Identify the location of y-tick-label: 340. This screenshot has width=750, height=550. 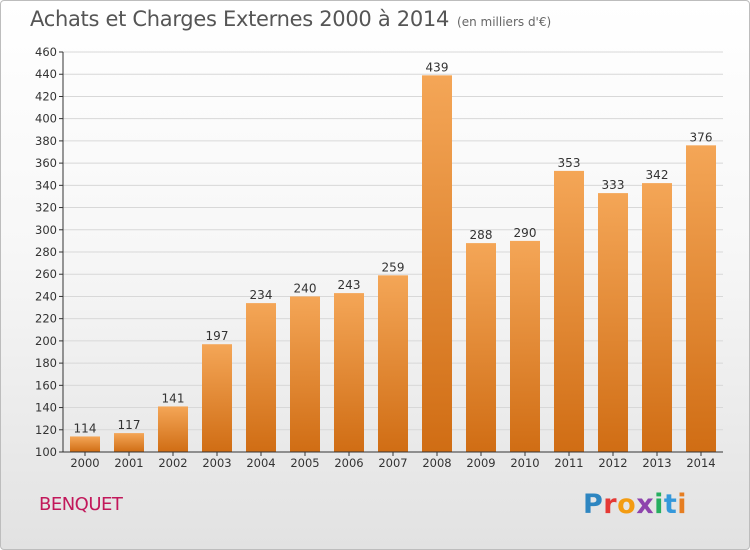
(46, 185).